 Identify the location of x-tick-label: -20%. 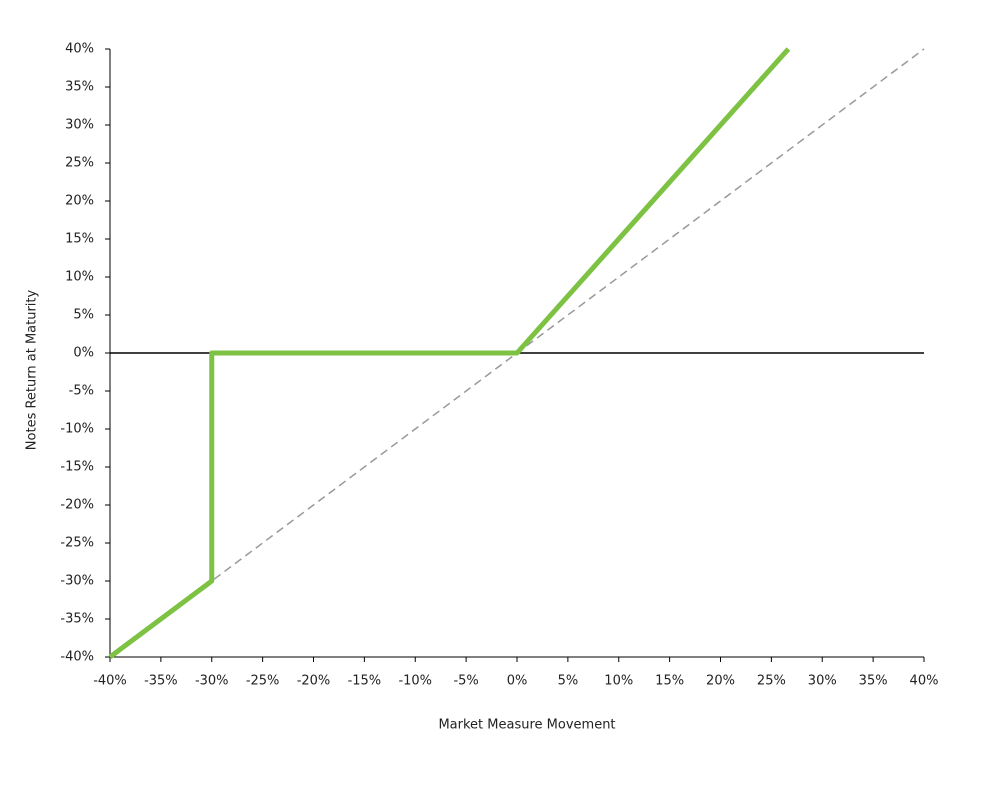
(314, 681).